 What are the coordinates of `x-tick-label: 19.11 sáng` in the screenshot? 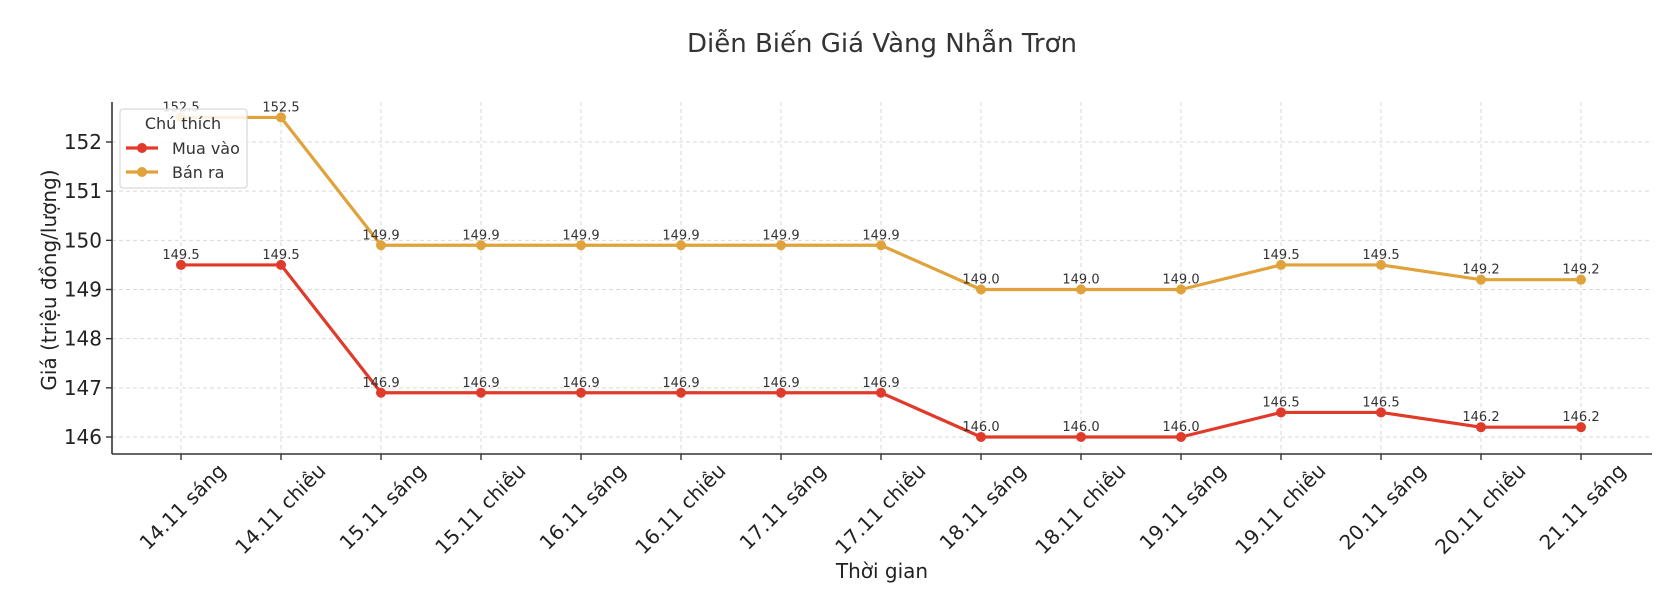 It's located at (1183, 507).